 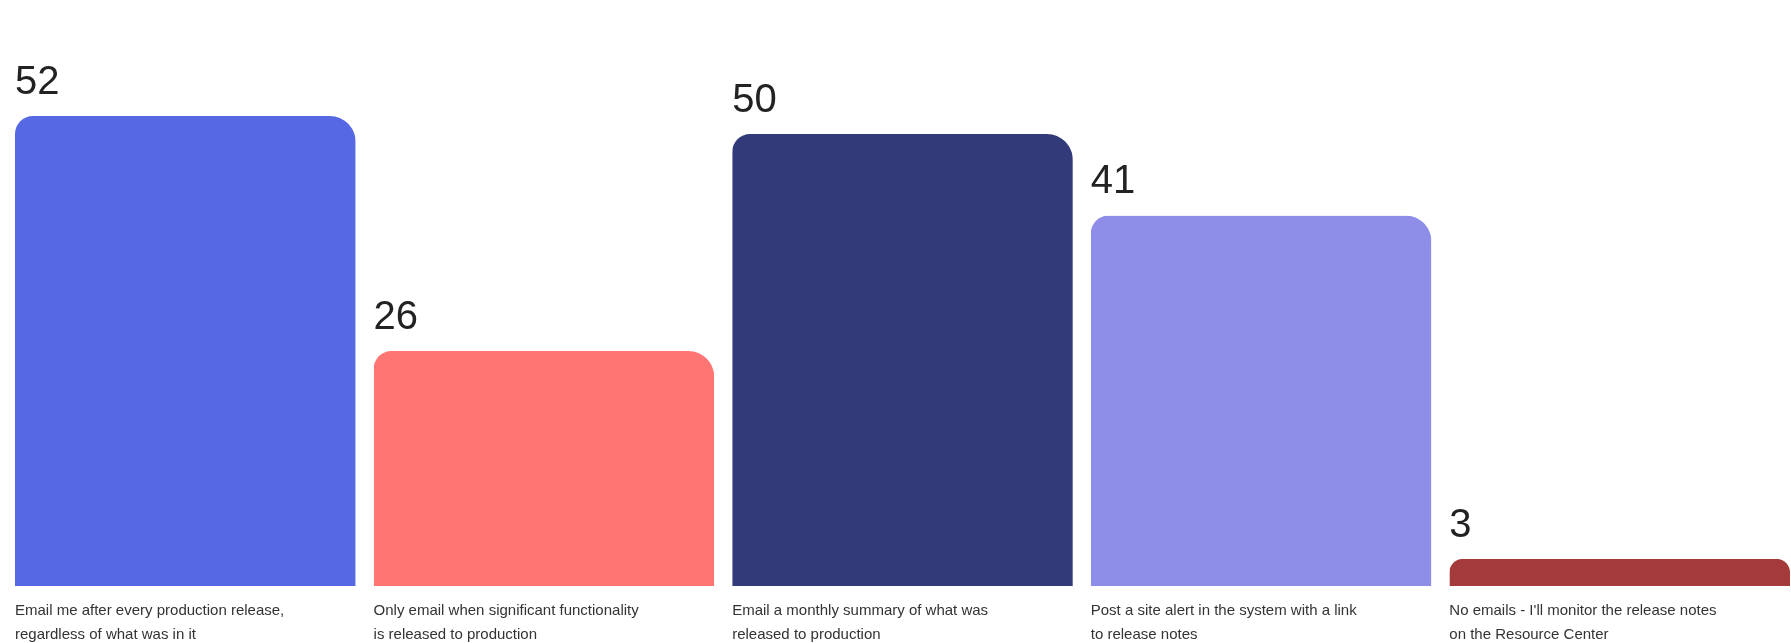 What do you see at coordinates (37, 80) in the screenshot?
I see `data-label: 52` at bounding box center [37, 80].